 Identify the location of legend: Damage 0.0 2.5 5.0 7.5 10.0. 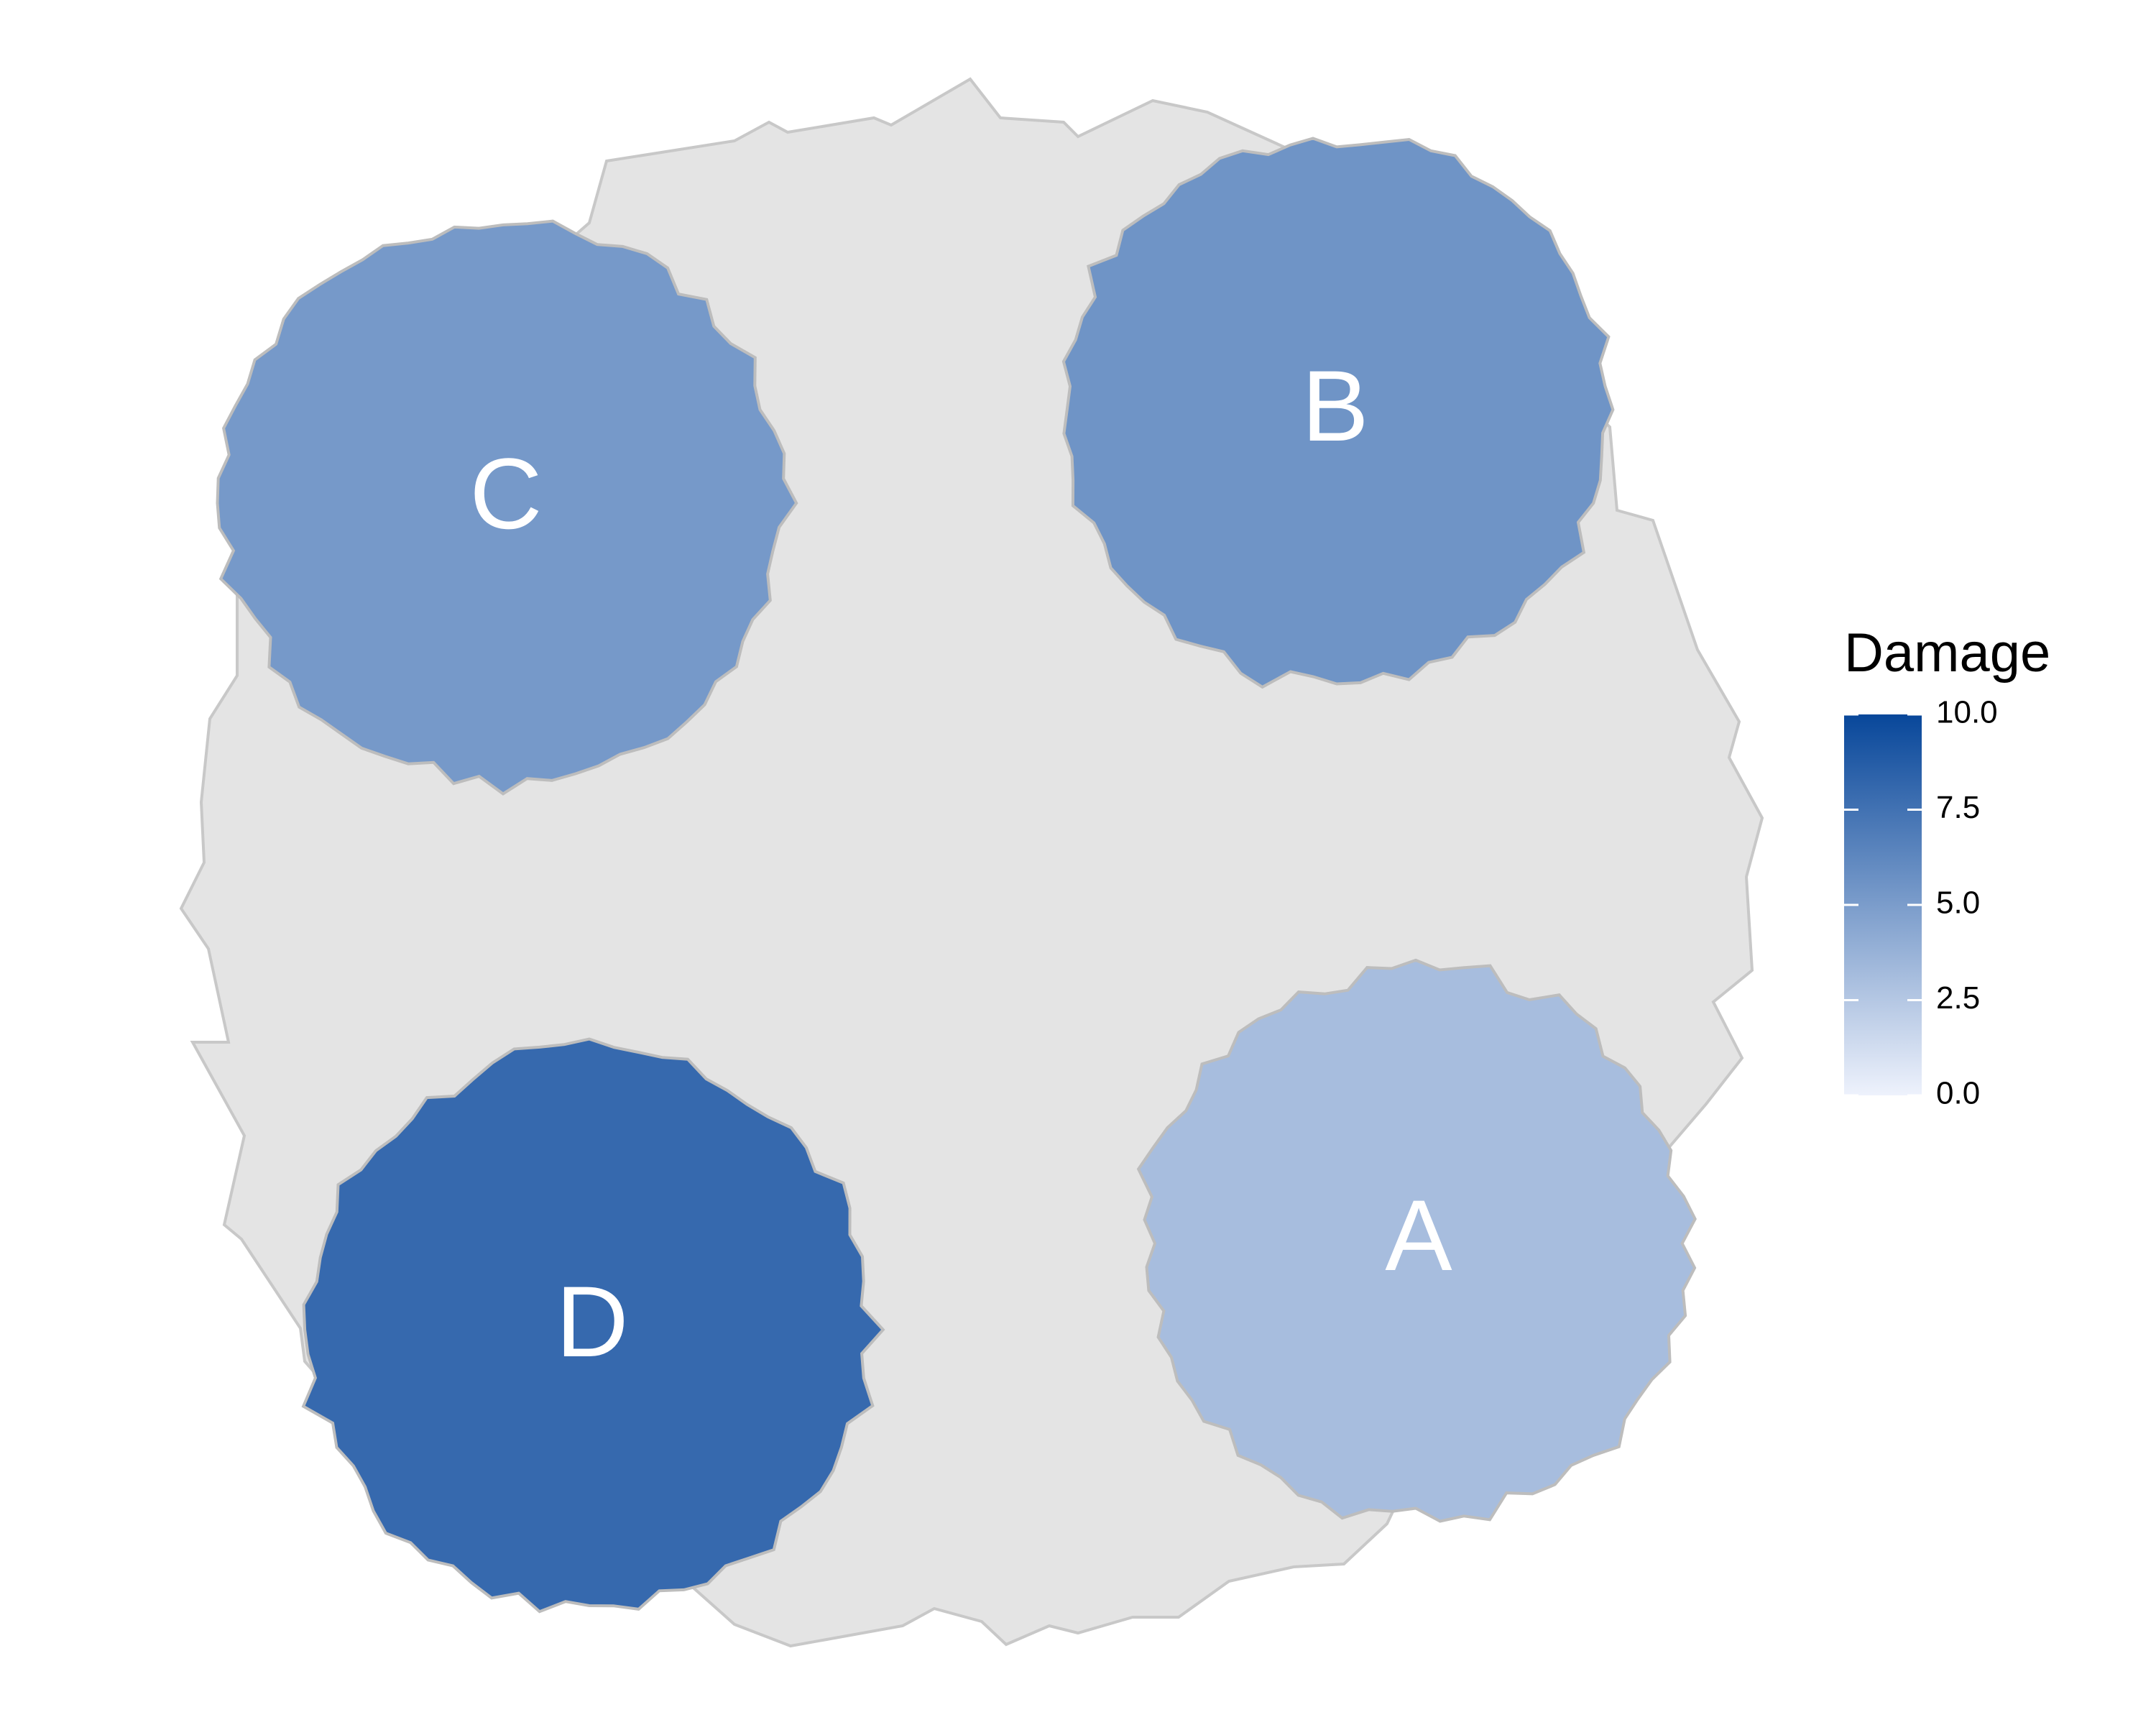
(1947, 866).